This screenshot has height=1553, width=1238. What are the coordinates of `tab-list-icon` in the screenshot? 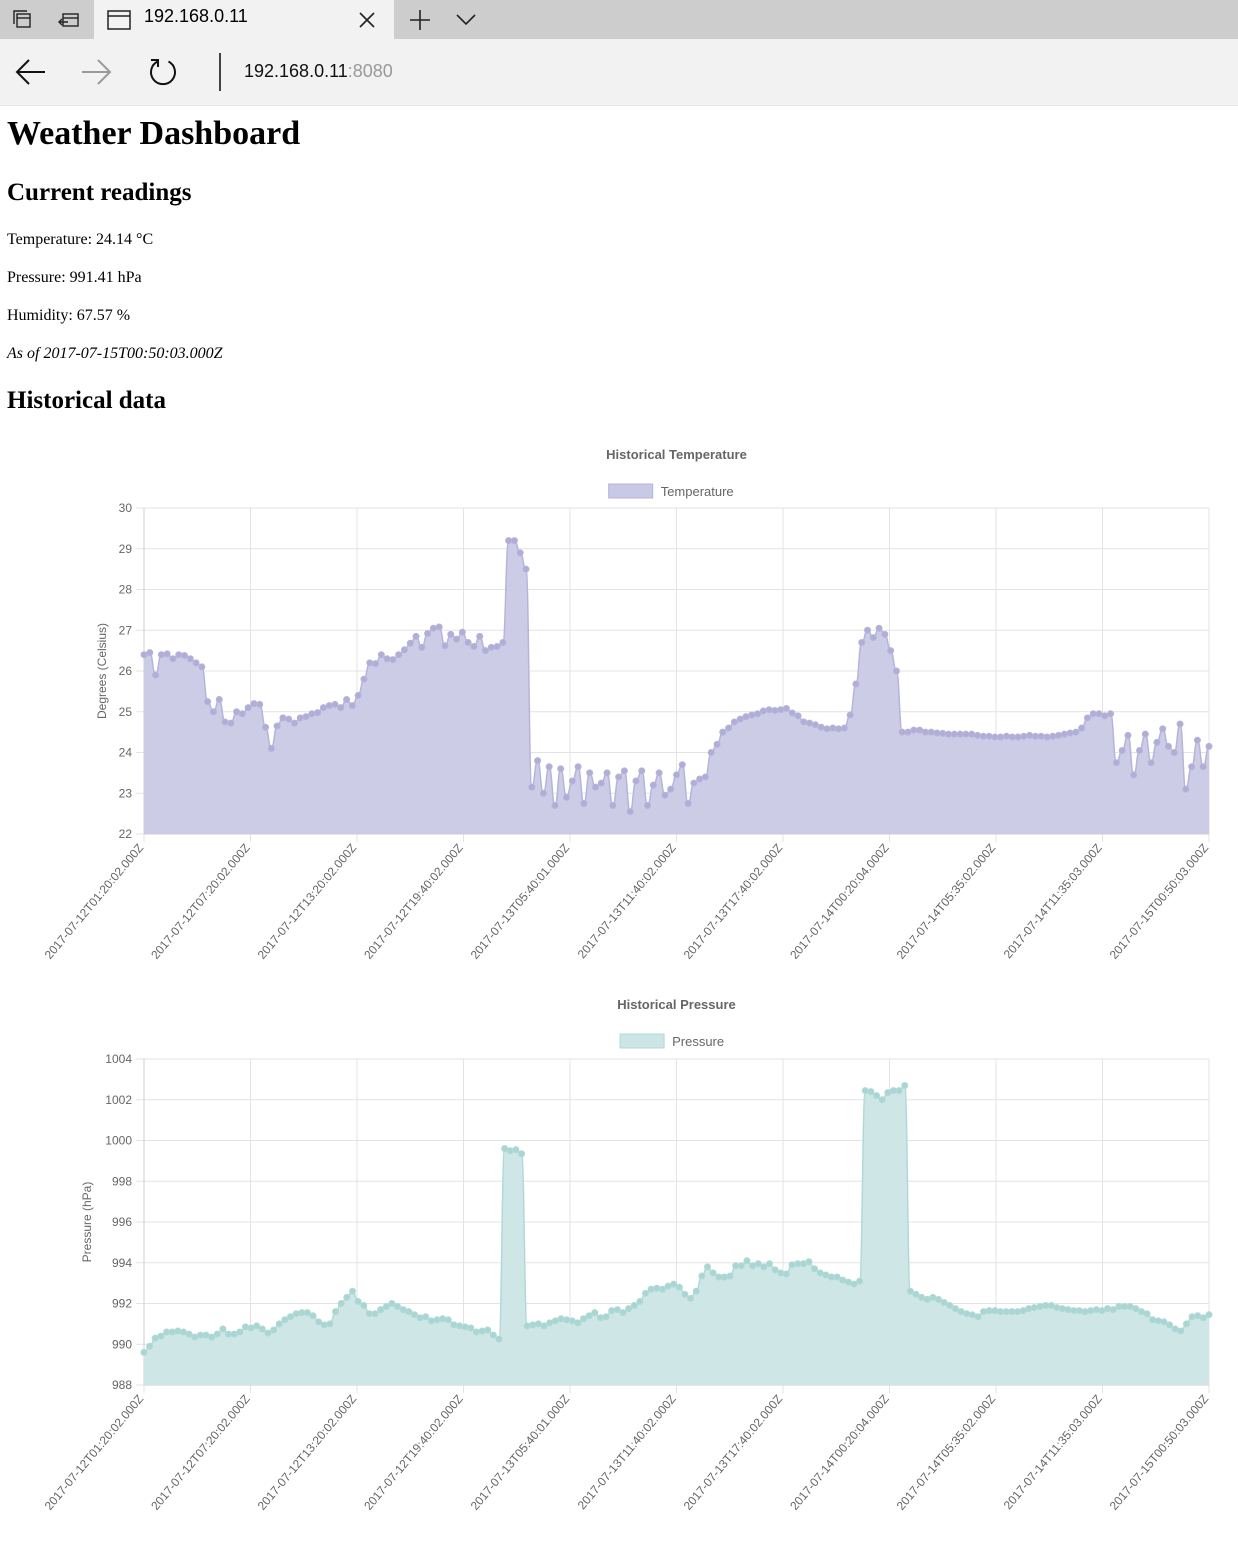 It's located at (466, 19).